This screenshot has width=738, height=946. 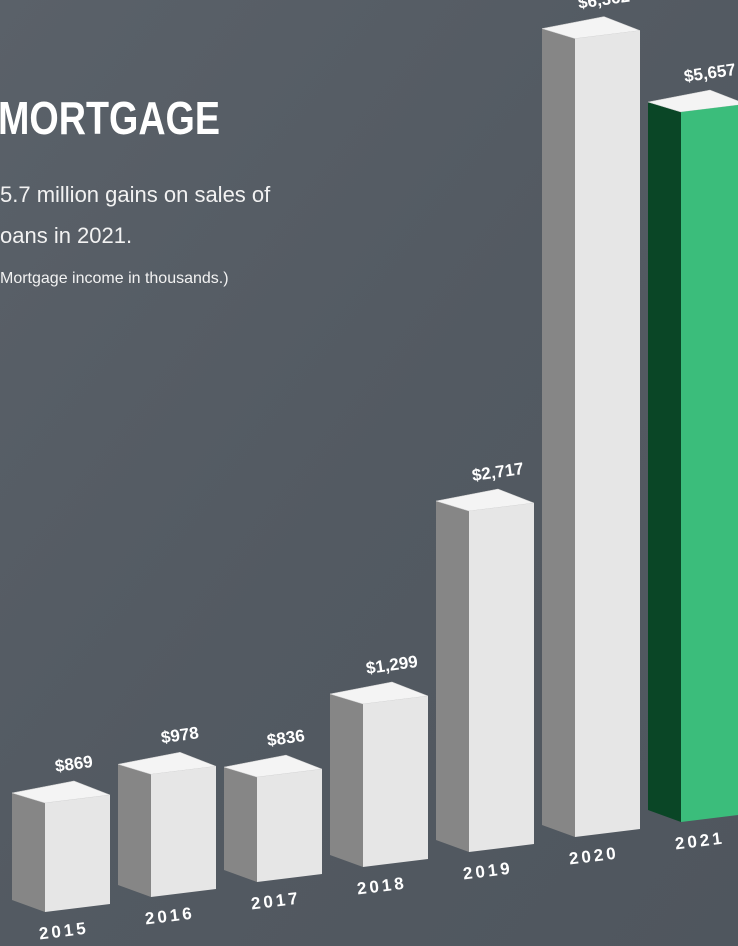 What do you see at coordinates (114, 278) in the screenshot?
I see `note: Mortgage income in thousands.)` at bounding box center [114, 278].